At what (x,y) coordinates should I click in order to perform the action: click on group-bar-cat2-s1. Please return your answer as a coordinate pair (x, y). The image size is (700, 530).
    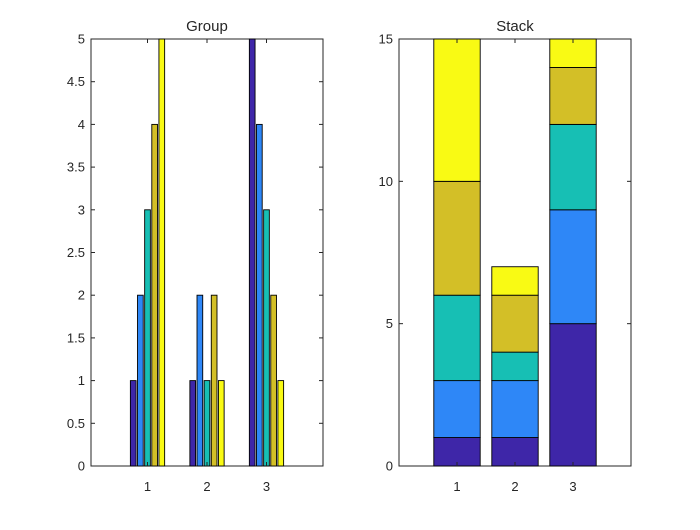
    Looking at the image, I should click on (193, 423).